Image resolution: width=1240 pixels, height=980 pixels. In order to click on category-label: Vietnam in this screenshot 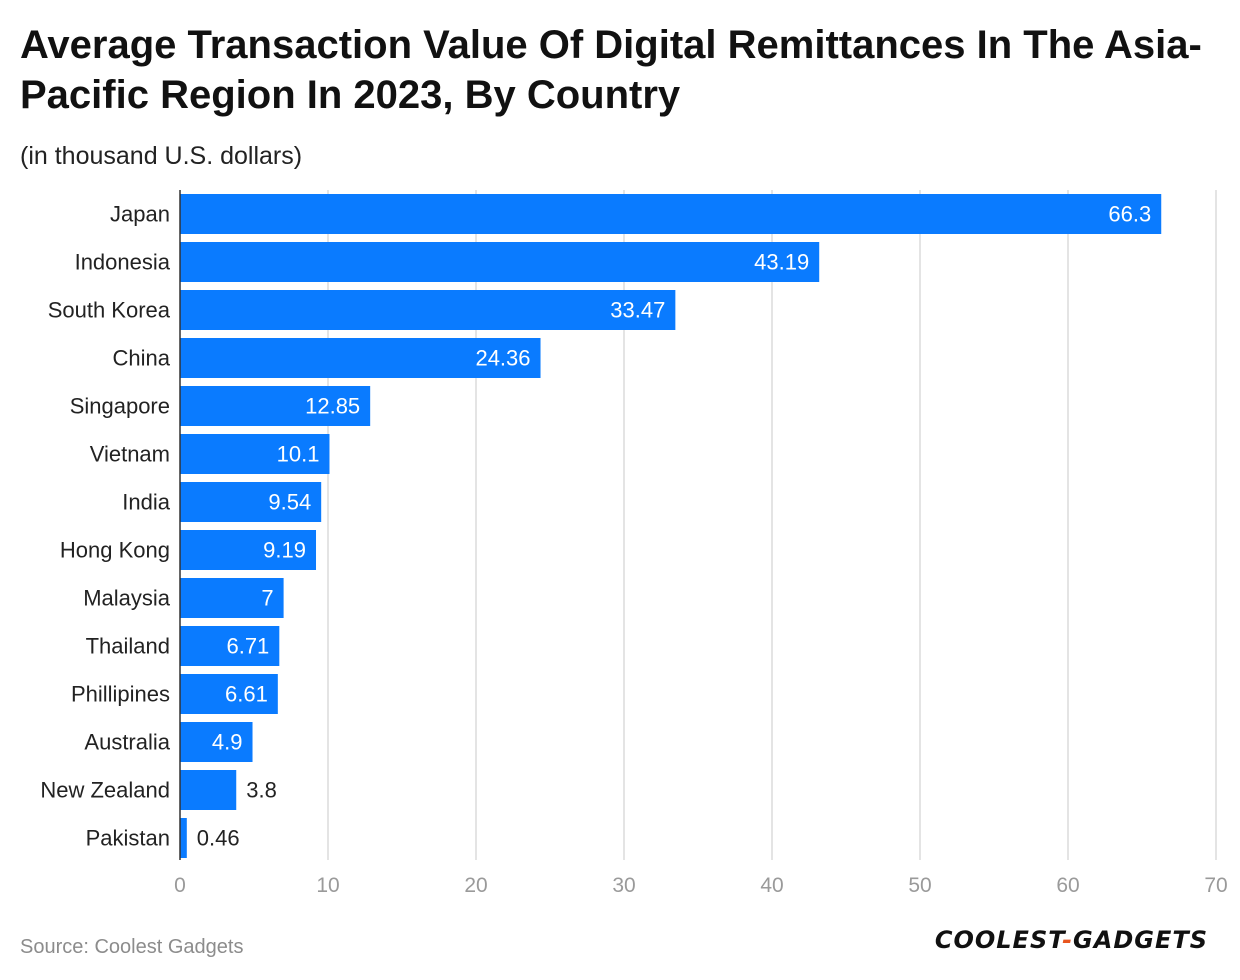, I will do `click(130, 454)`.